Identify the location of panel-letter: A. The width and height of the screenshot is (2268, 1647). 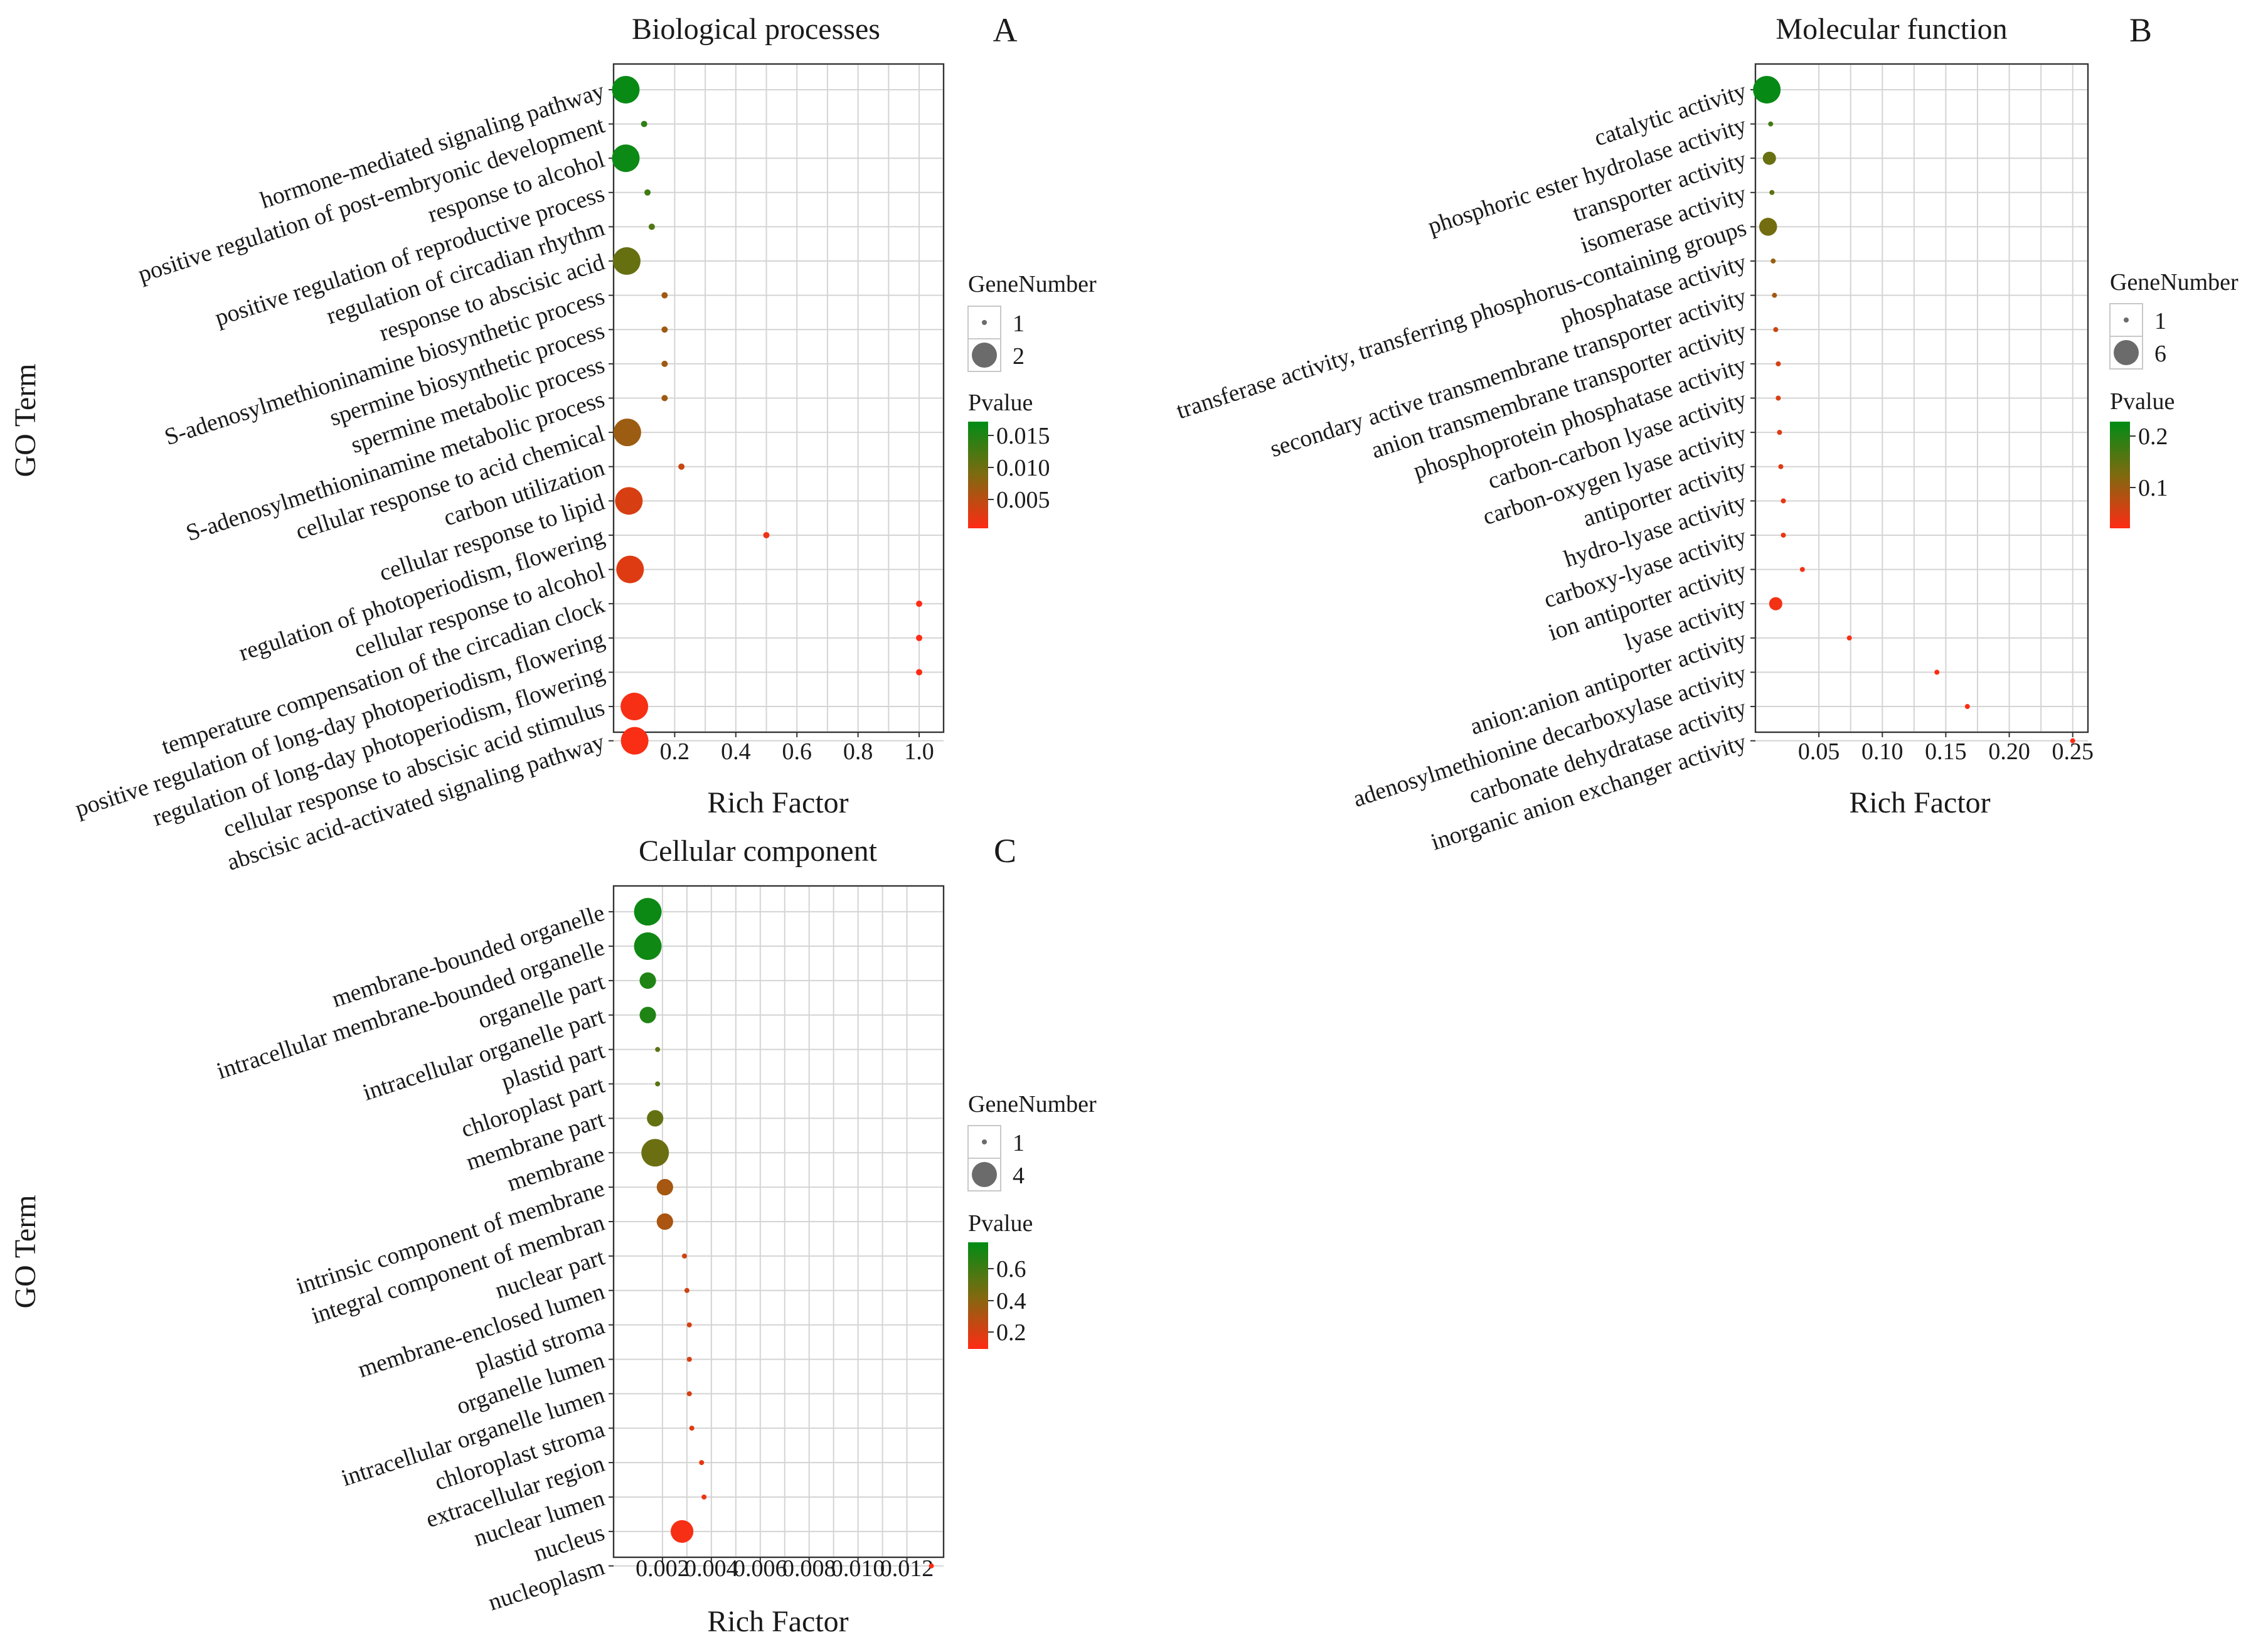
(1005, 30).